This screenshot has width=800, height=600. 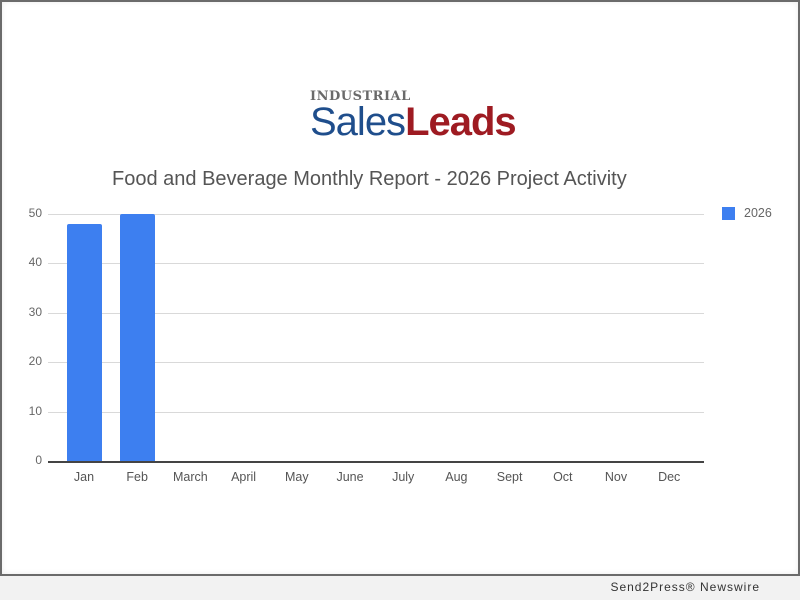 I want to click on legend-label: 2026, so click(x=758, y=213).